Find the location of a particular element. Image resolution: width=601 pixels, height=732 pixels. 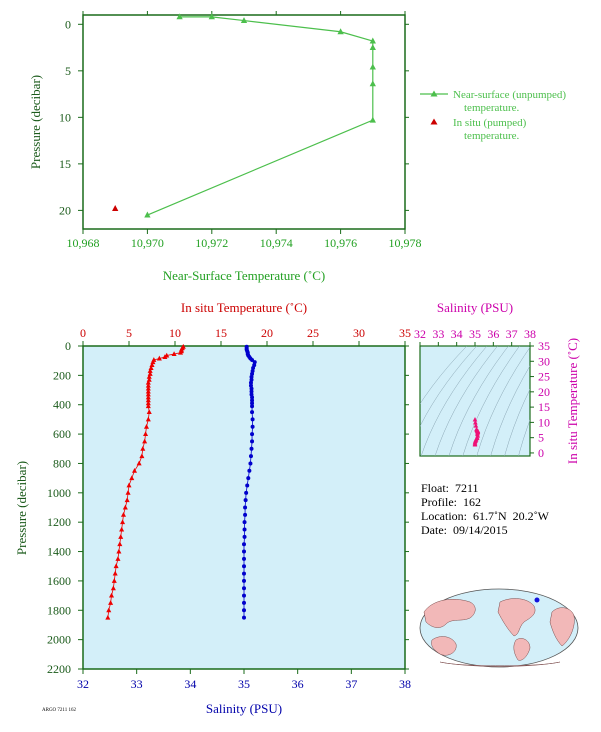

top-x-tick-label: 10,972 is located at coordinates (211, 243).